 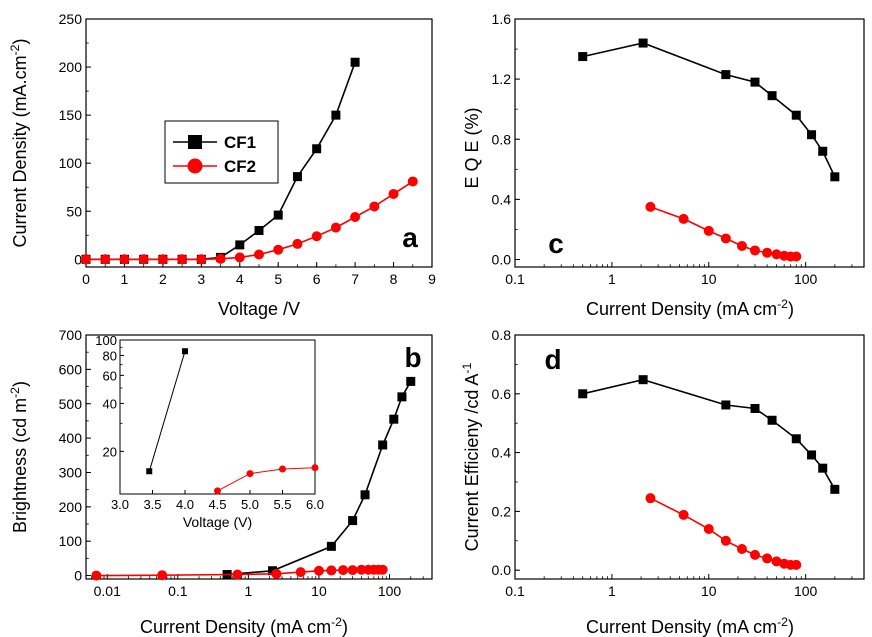 What do you see at coordinates (71, 67) in the screenshot?
I see `y-tick-label: 200` at bounding box center [71, 67].